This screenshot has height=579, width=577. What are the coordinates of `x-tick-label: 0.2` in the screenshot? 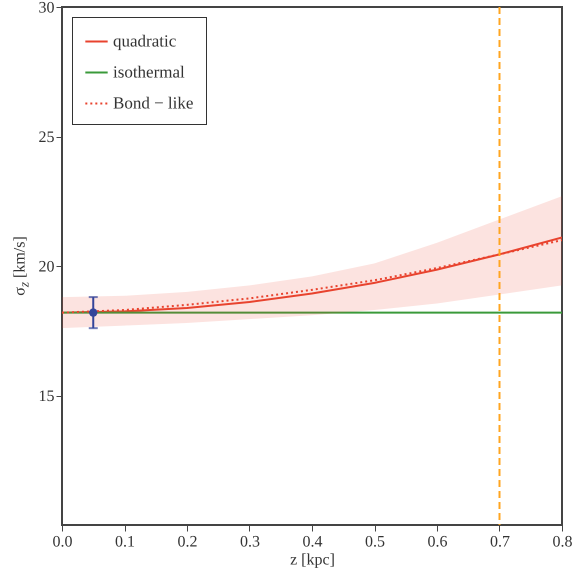 It's located at (188, 542).